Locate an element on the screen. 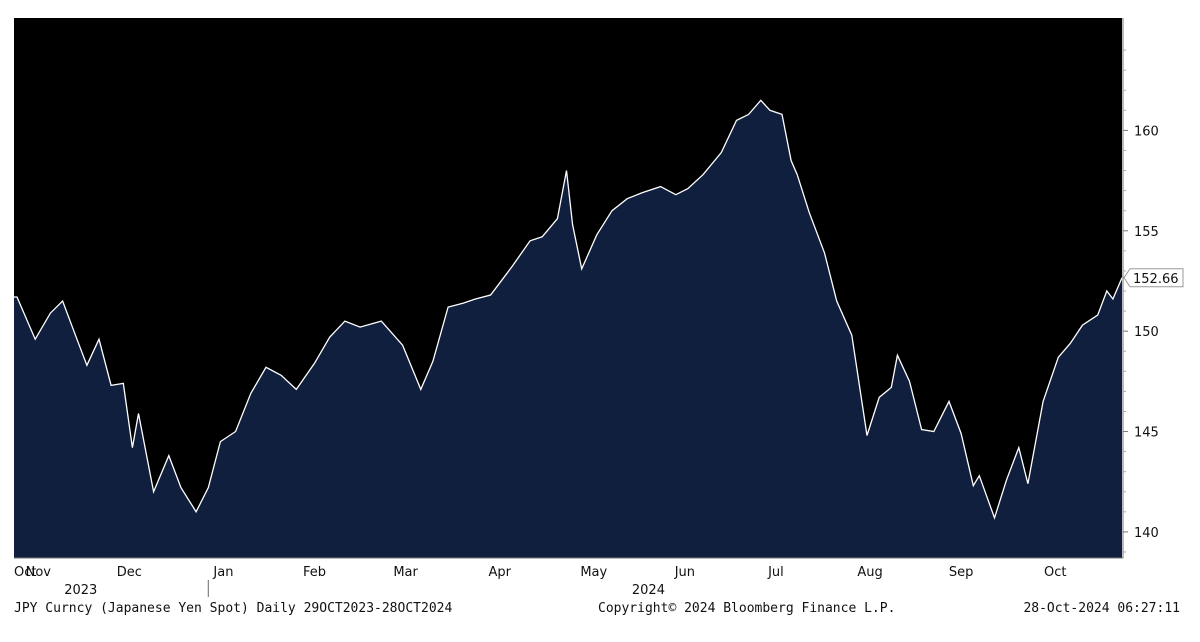 The width and height of the screenshot is (1200, 642). y-tick-label: 155 is located at coordinates (1146, 232).